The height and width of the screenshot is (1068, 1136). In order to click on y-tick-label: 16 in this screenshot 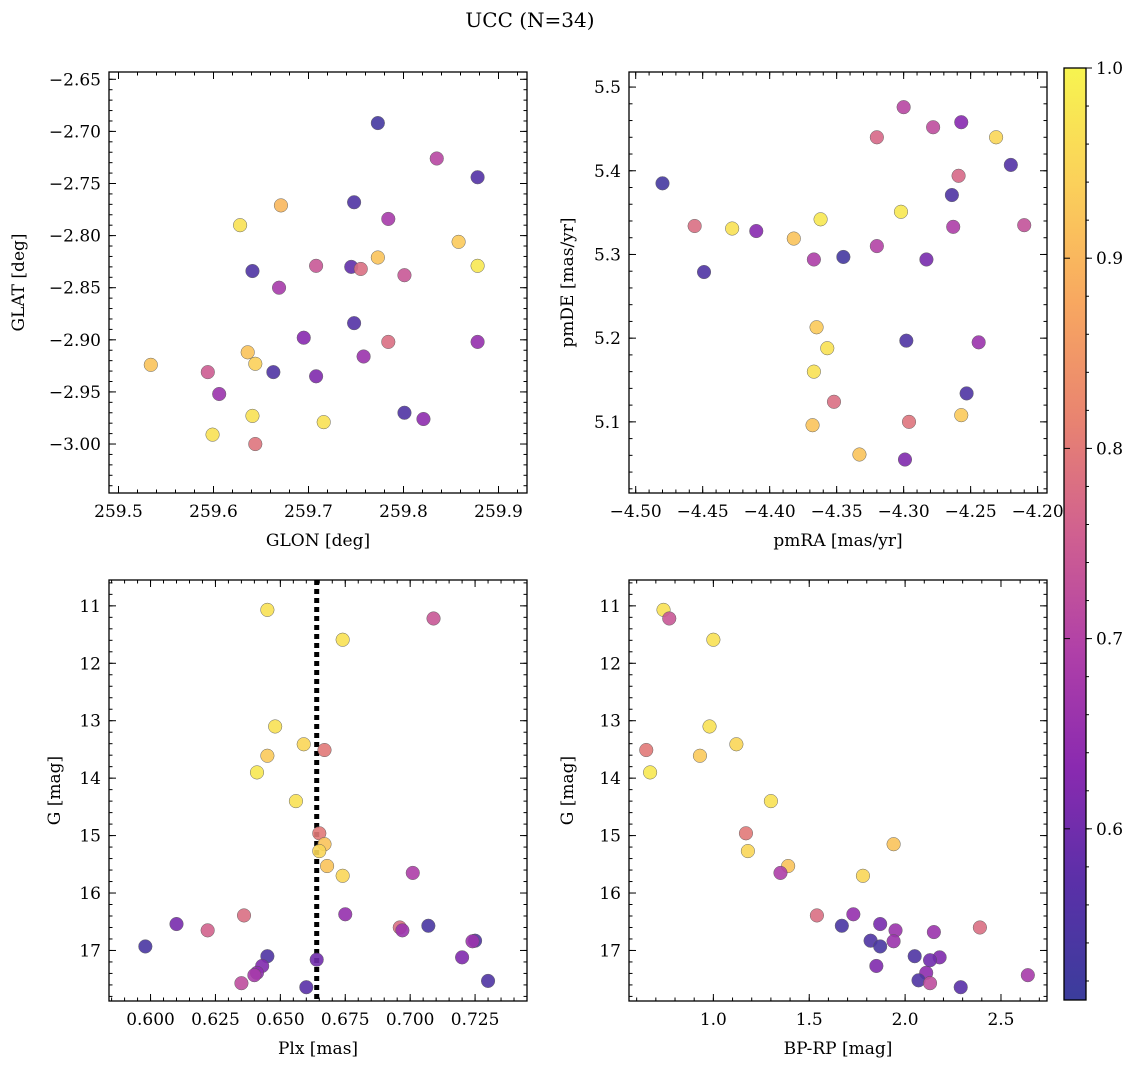, I will do `click(610, 894)`.